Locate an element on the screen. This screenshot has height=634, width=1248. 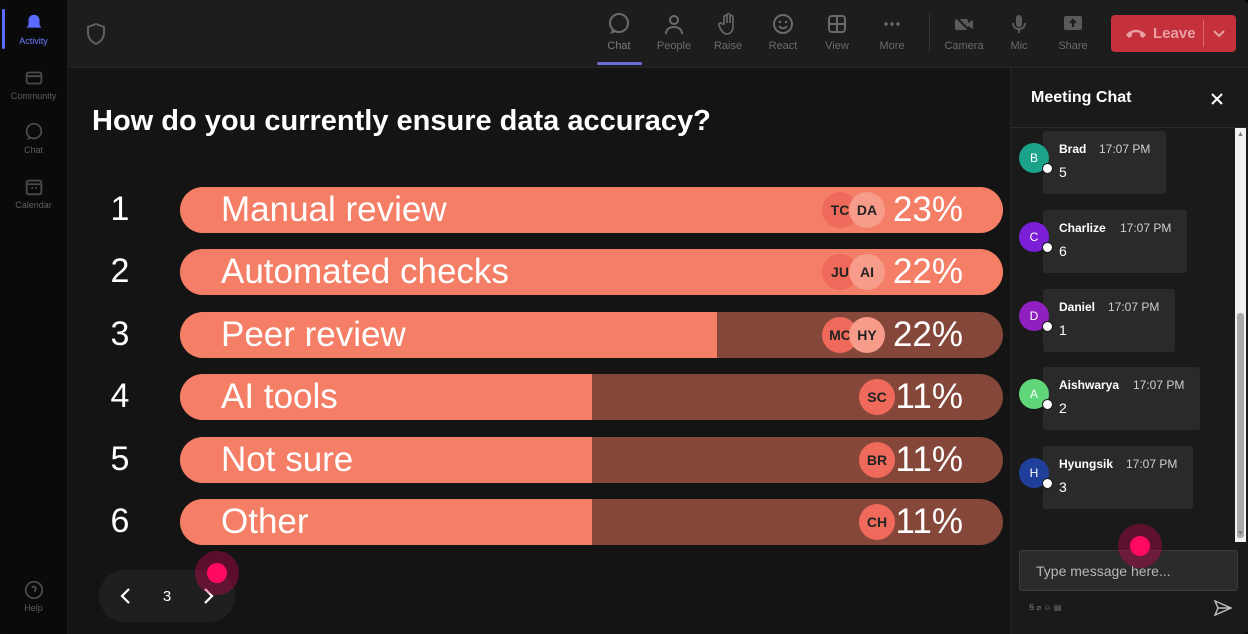
option-label: Automated checks is located at coordinates (365, 271).